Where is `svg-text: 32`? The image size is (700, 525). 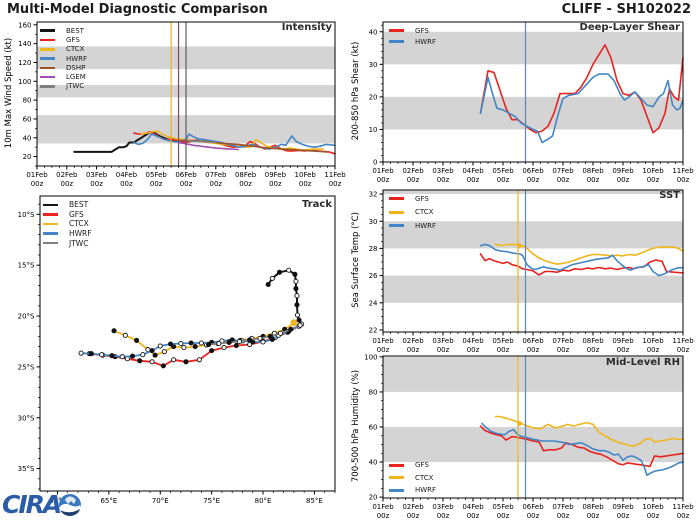 svg-text: 32 is located at coordinates (373, 195).